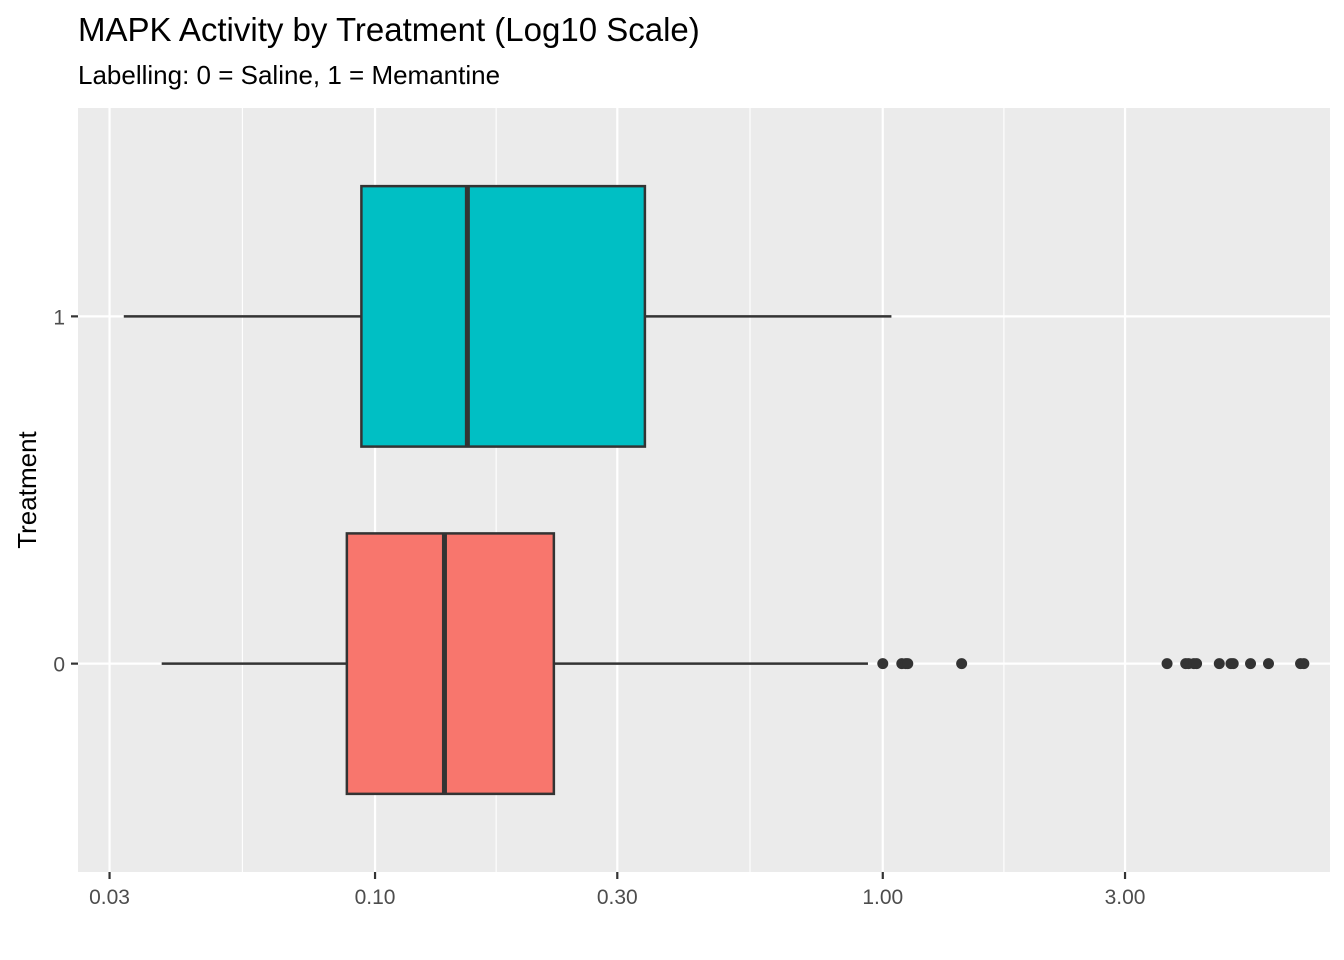 This screenshot has height=960, width=1344. I want to click on x-tick-label: 0.30, so click(617, 897).